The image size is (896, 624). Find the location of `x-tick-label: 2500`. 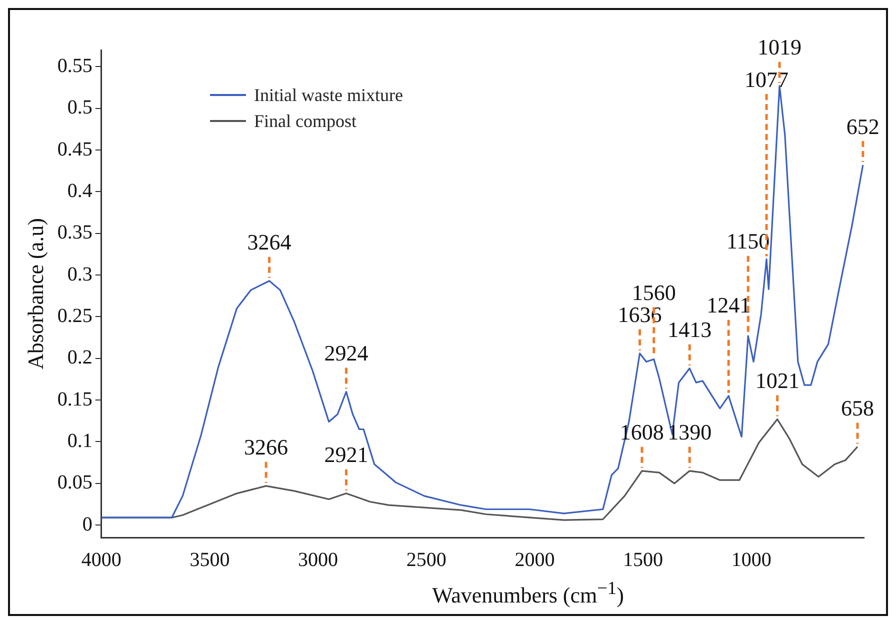

x-tick-label: 2500 is located at coordinates (426, 559).